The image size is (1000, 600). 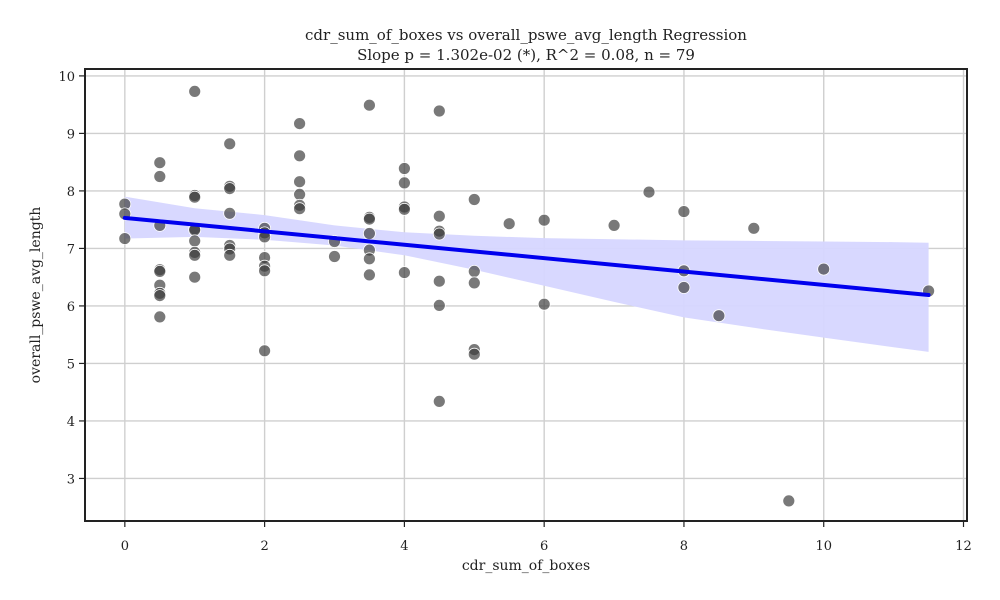 What do you see at coordinates (71, 422) in the screenshot?
I see `y-tick-label: 4` at bounding box center [71, 422].